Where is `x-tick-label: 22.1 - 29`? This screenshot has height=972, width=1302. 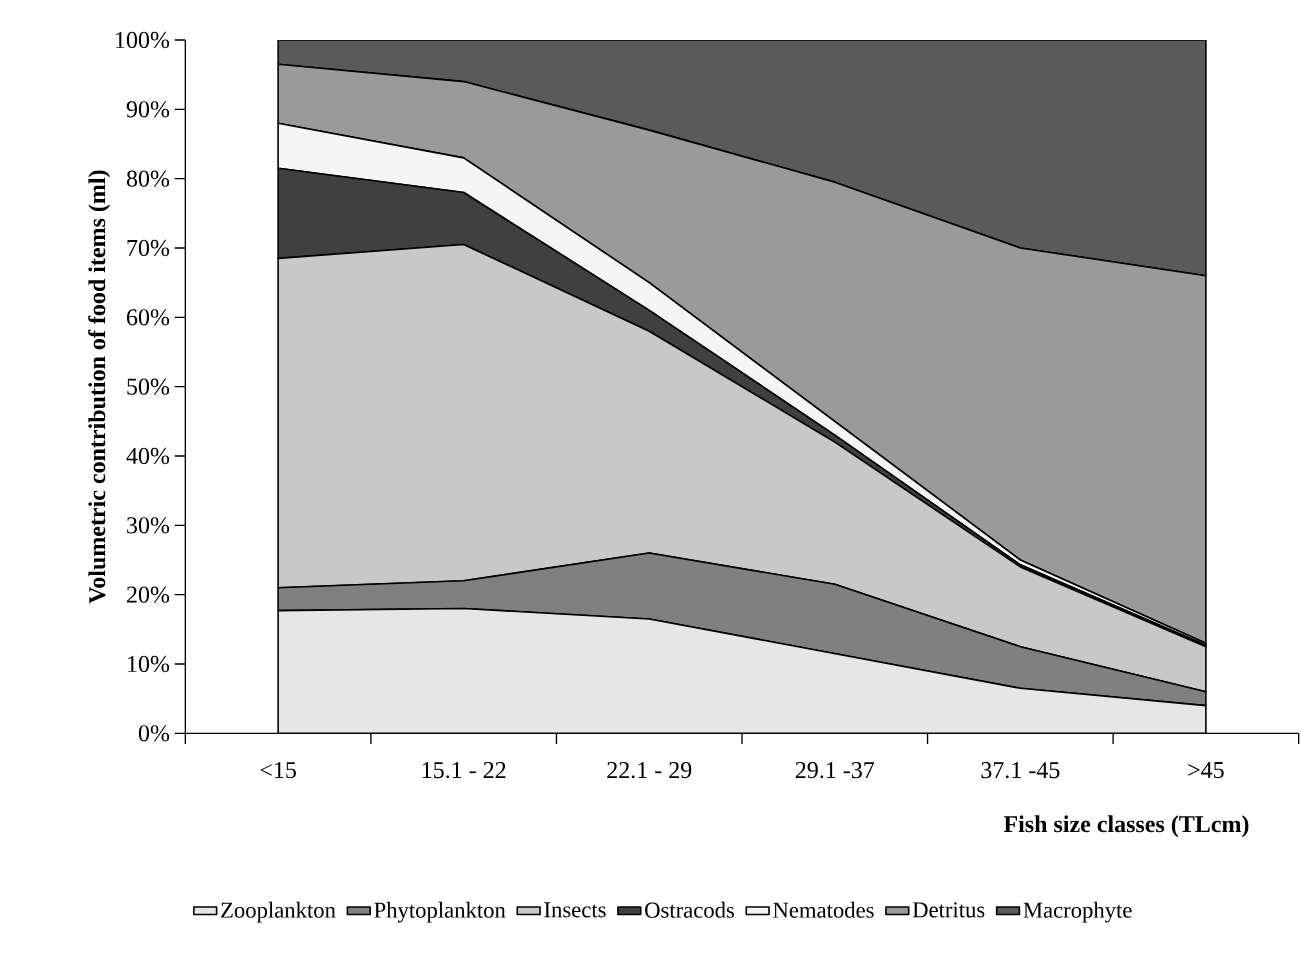
x-tick-label: 22.1 - 29 is located at coordinates (649, 770).